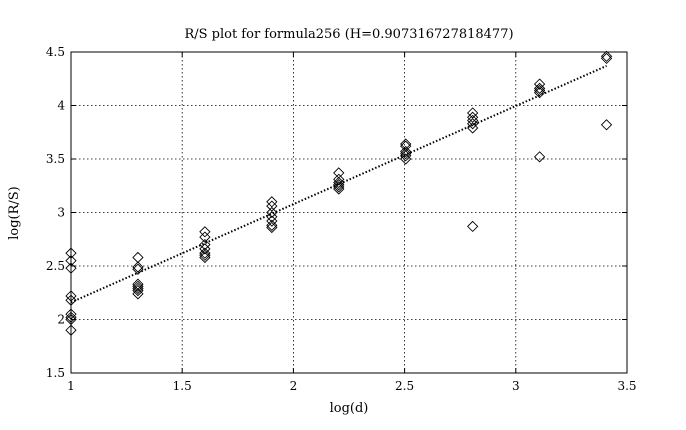 This screenshot has height=430, width=686. Describe the element at coordinates (404, 386) in the screenshot. I see `x-tick-label: 2.5` at that location.